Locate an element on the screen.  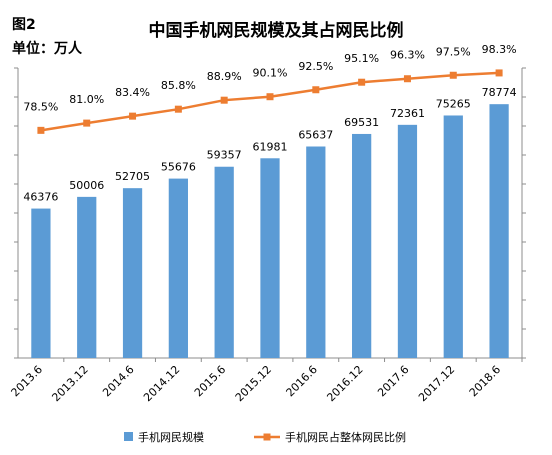
figure-label: 图2 is located at coordinates (24, 25).